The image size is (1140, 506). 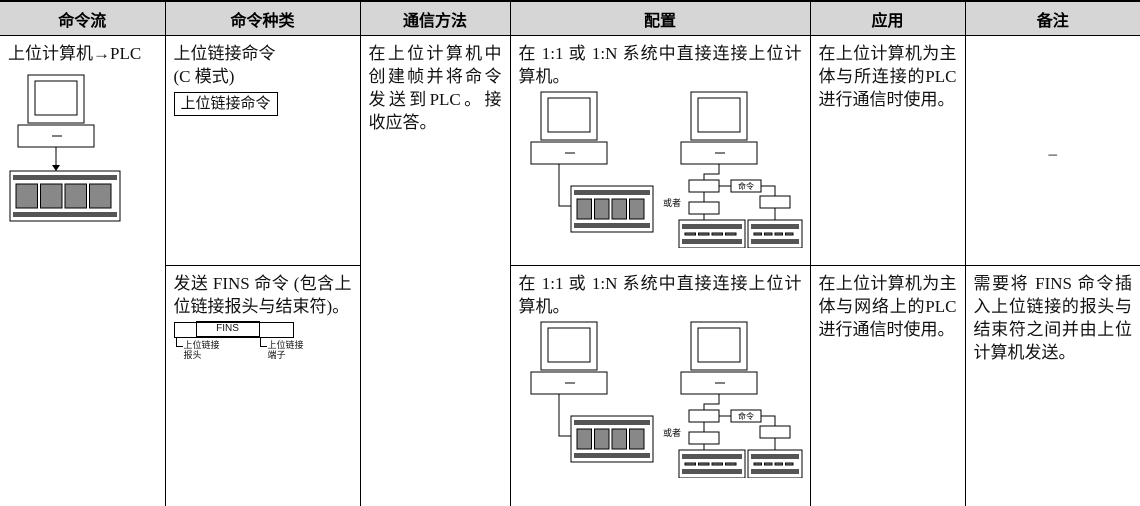 What do you see at coordinates (887, 306) in the screenshot?
I see `use-text: 在上位计算机为主体与网络上的PLC进行通信时使用。` at bounding box center [887, 306].